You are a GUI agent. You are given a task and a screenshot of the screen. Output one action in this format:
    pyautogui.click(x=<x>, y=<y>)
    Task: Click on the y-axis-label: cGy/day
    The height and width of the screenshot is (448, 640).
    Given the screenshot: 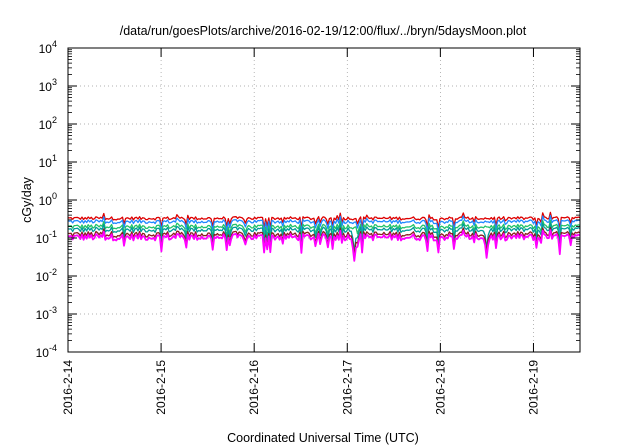 What is the action you would take?
    pyautogui.click(x=27, y=199)
    